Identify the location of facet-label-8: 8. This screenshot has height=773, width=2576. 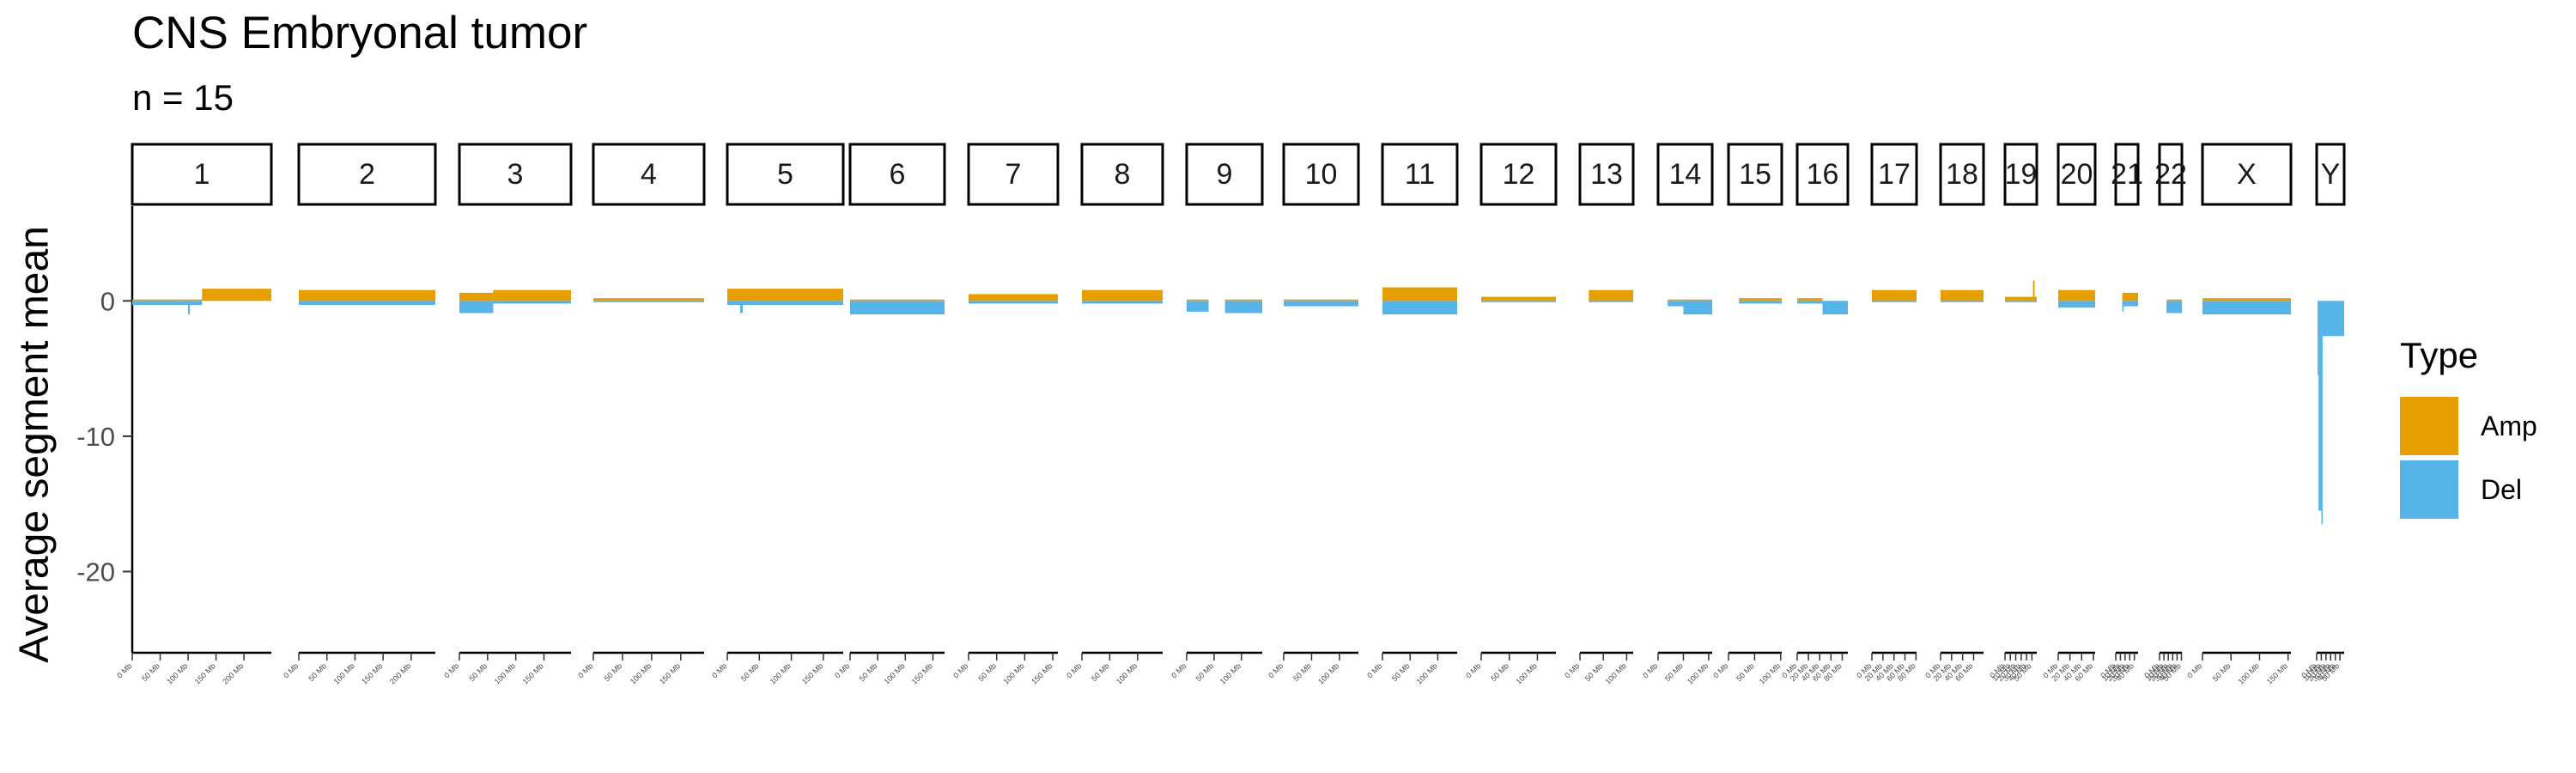
(1123, 174).